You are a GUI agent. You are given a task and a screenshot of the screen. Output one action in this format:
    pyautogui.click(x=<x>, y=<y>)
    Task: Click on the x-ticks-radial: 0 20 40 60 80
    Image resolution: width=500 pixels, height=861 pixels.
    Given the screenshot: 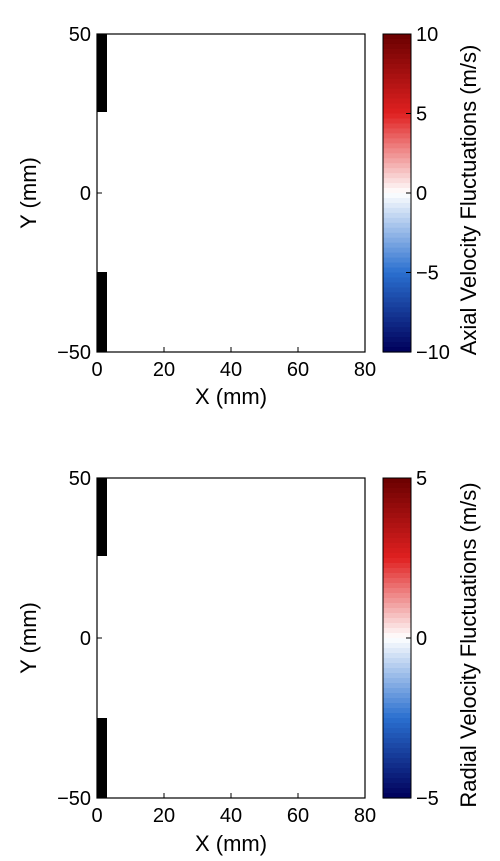 What is the action you would take?
    pyautogui.click(x=233, y=810)
    